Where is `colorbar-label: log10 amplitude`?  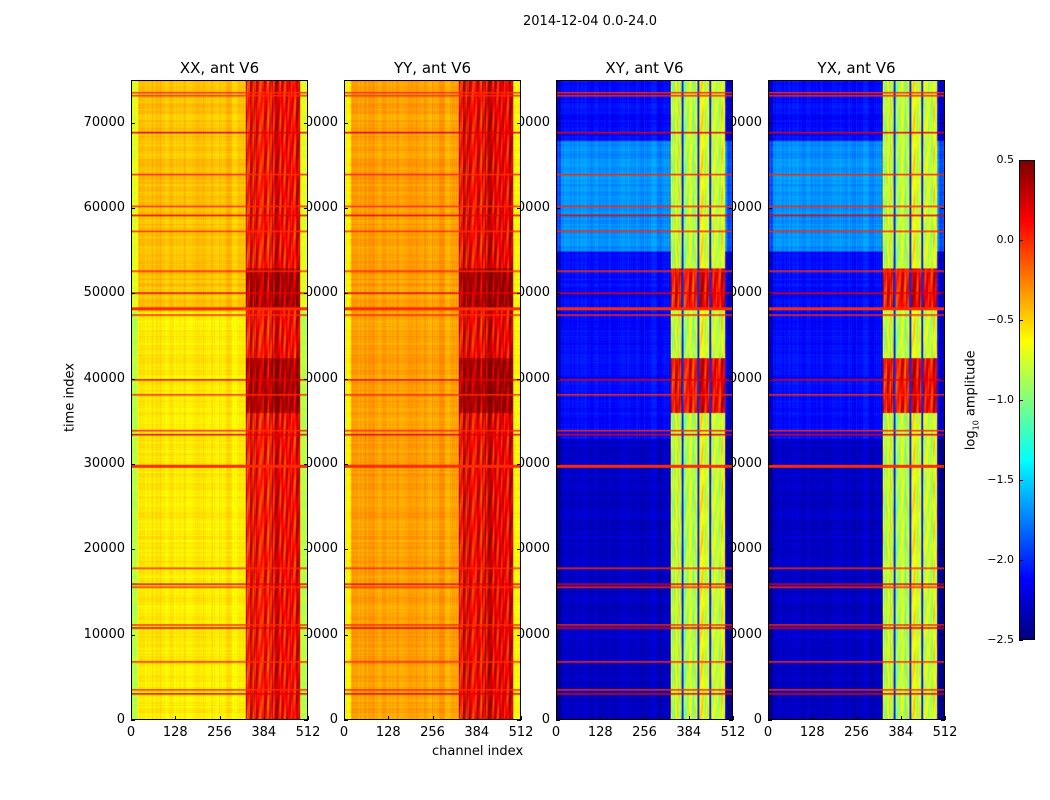 colorbar-label: log10 amplitude is located at coordinates (972, 400).